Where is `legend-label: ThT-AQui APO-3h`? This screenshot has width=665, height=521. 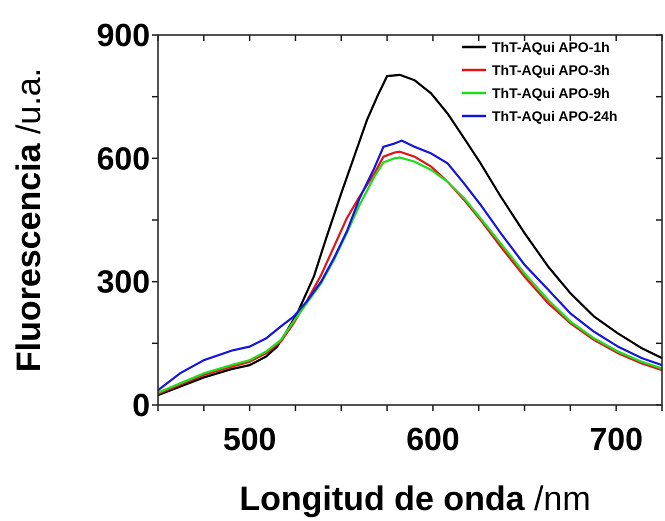
legend-label: ThT-AQui APO-3h is located at coordinates (551, 70).